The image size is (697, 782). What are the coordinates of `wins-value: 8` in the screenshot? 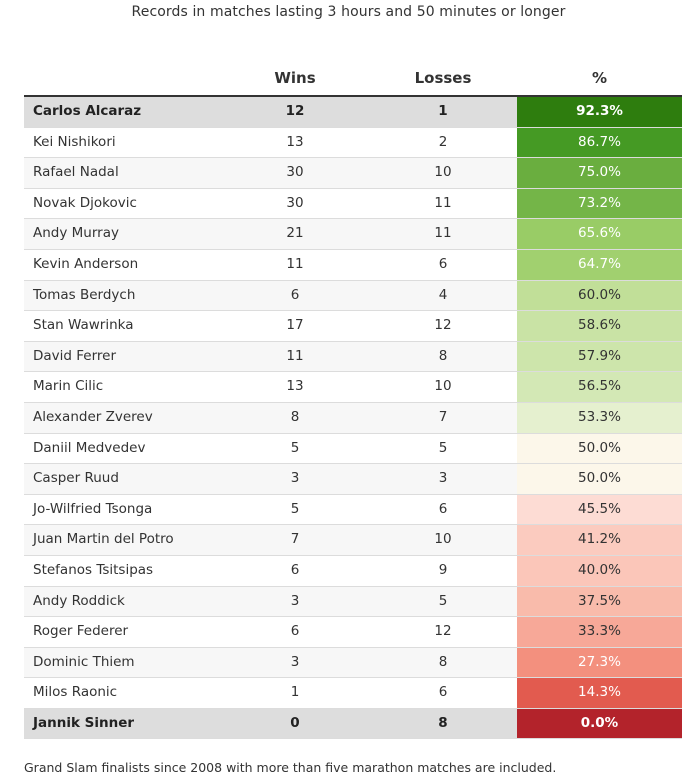 It's located at (295, 416).